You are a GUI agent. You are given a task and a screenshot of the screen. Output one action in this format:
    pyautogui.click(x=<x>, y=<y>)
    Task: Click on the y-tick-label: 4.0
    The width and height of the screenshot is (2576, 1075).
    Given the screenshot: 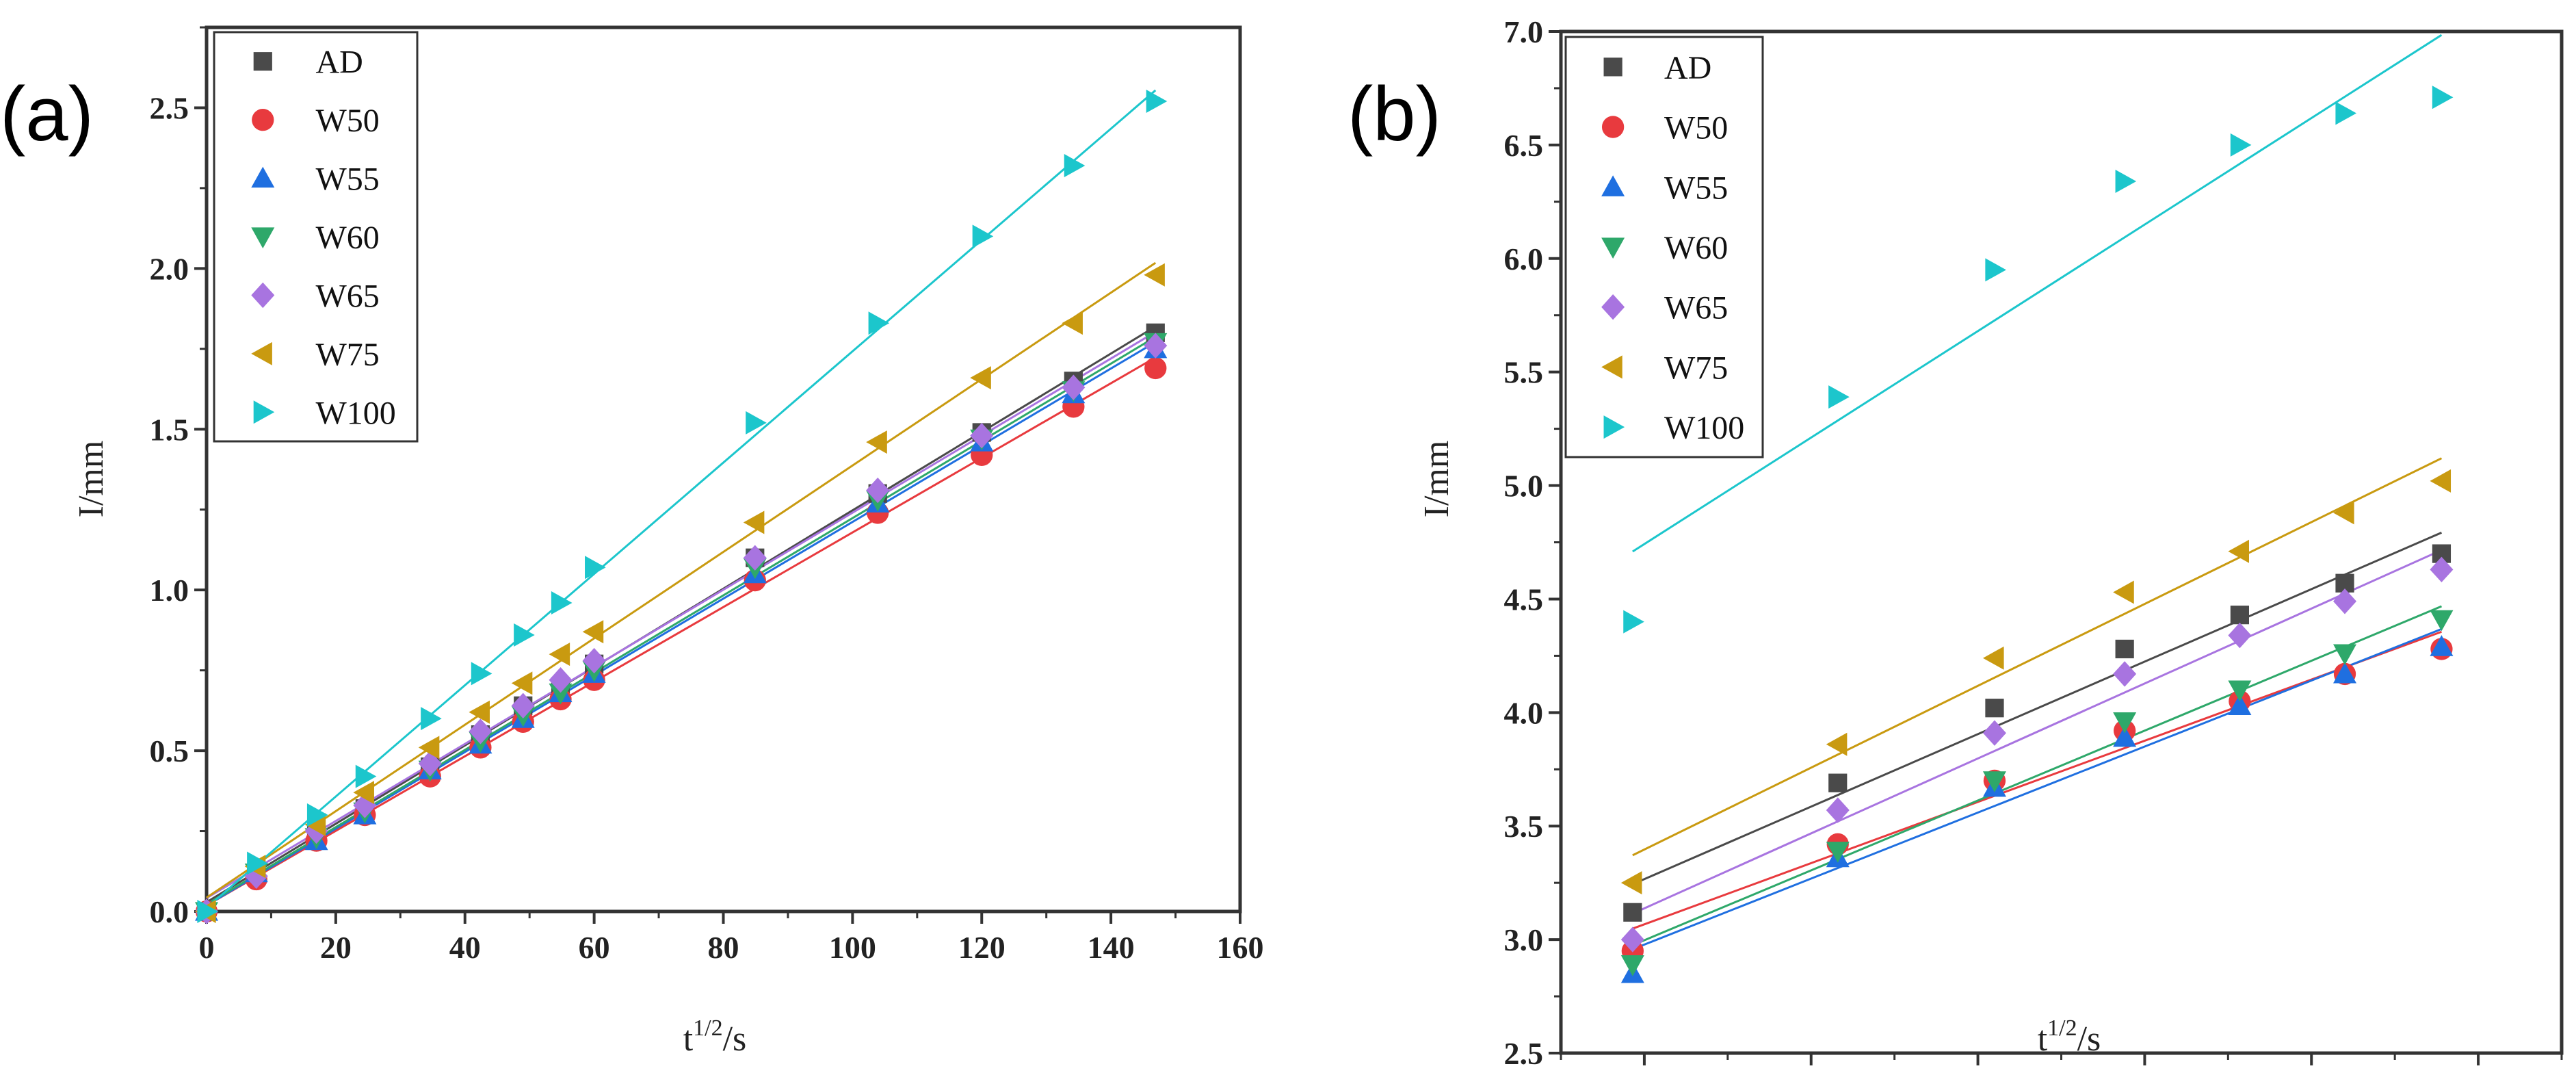 What is the action you would take?
    pyautogui.click(x=1524, y=712)
    